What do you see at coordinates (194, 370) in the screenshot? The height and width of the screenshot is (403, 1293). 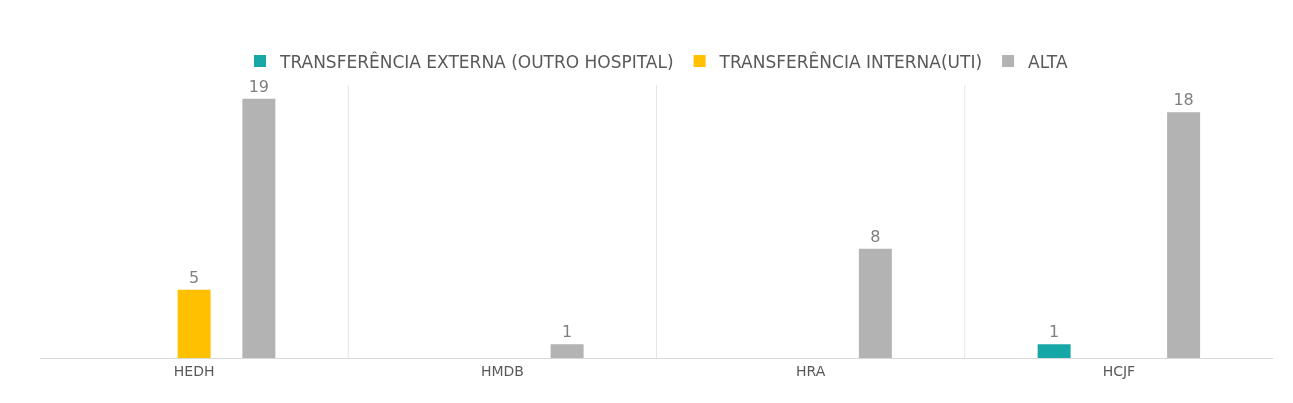 I see `x-tick-label: HEDH` at bounding box center [194, 370].